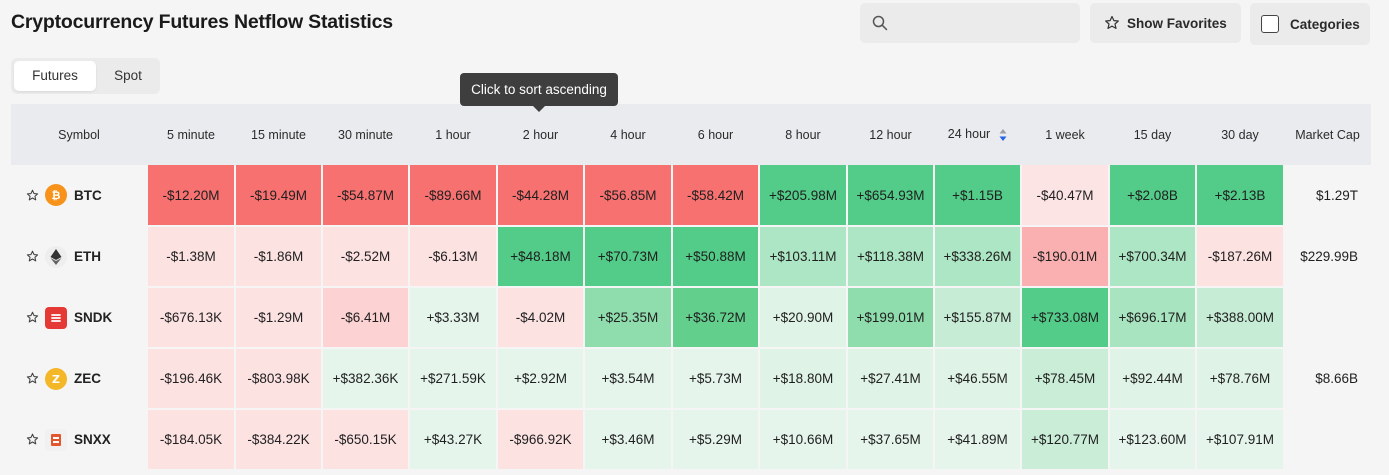 This screenshot has width=1389, height=475. Describe the element at coordinates (1177, 23) in the screenshot. I see `show-favorites-label: Show Favorites` at that location.